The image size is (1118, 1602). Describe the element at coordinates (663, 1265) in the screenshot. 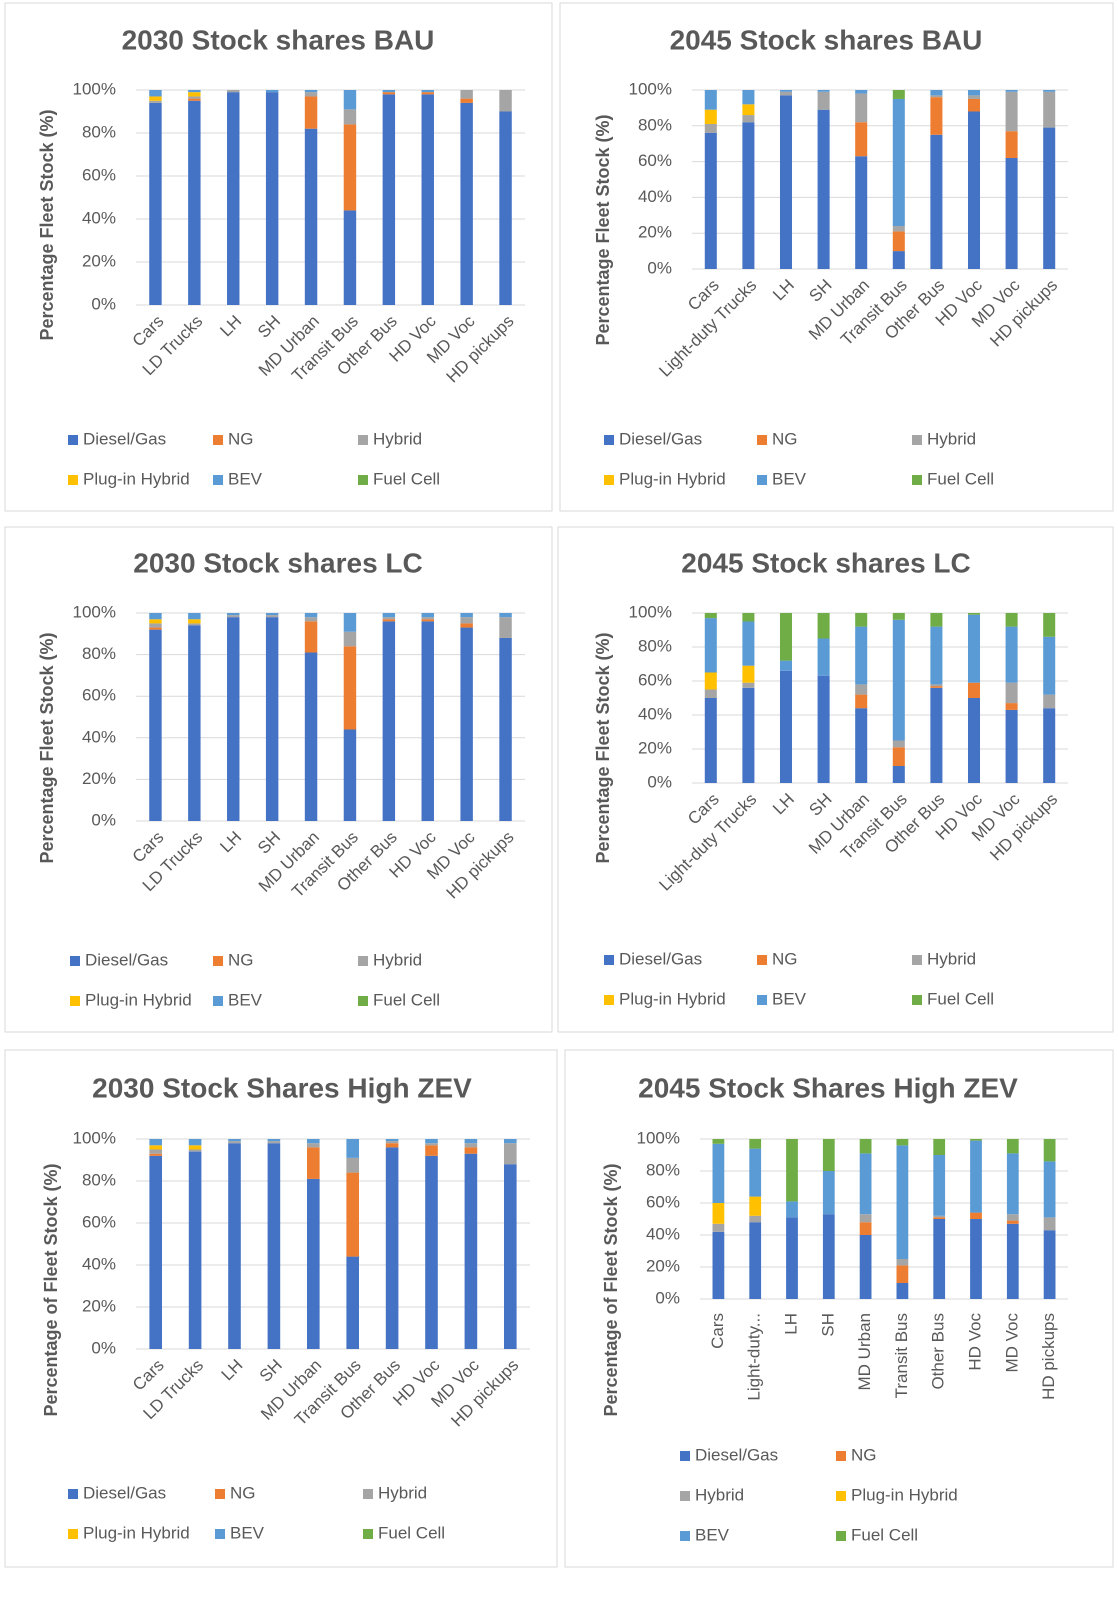

I see `y-tick-label: 20%` at that location.